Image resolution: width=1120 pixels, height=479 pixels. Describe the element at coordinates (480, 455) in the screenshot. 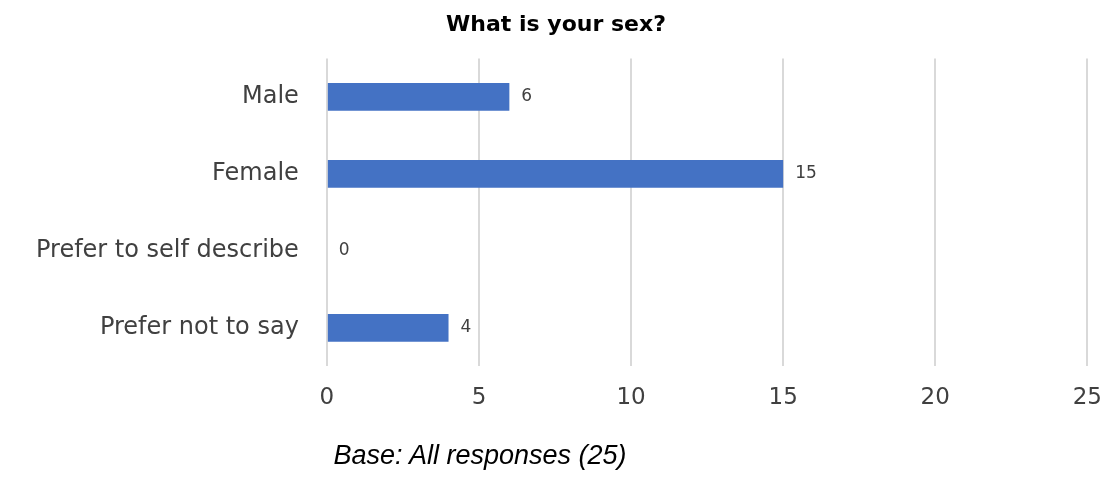

I see `text: Base: All responses (25)` at that location.